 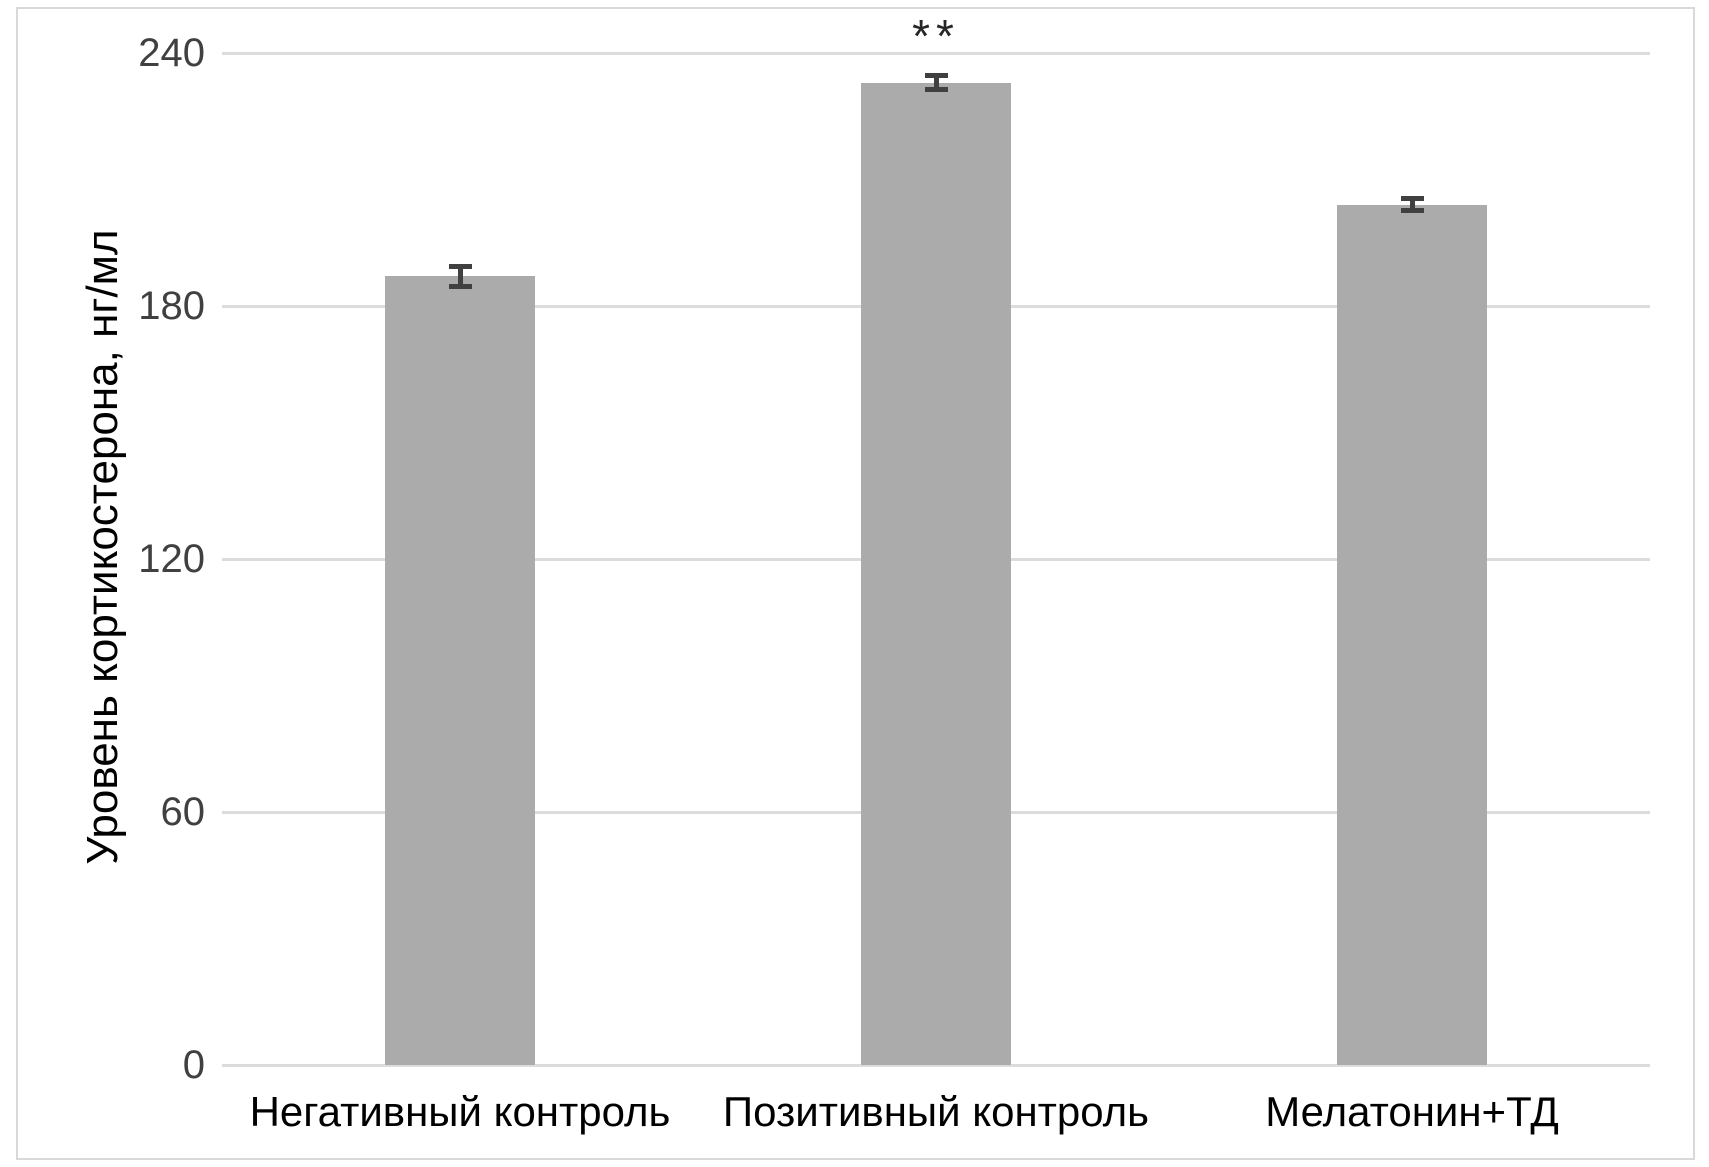 I want to click on x-category-label: Негативный контроль, so click(x=460, y=1111).